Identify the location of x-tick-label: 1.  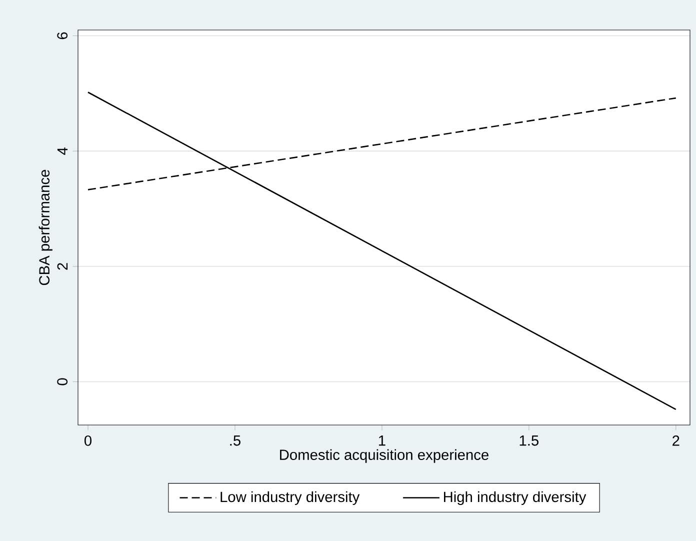
(382, 440).